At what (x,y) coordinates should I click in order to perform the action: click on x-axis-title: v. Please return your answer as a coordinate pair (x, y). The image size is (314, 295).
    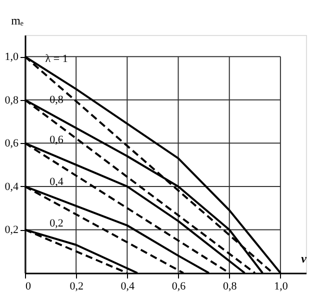
    Looking at the image, I should click on (304, 259).